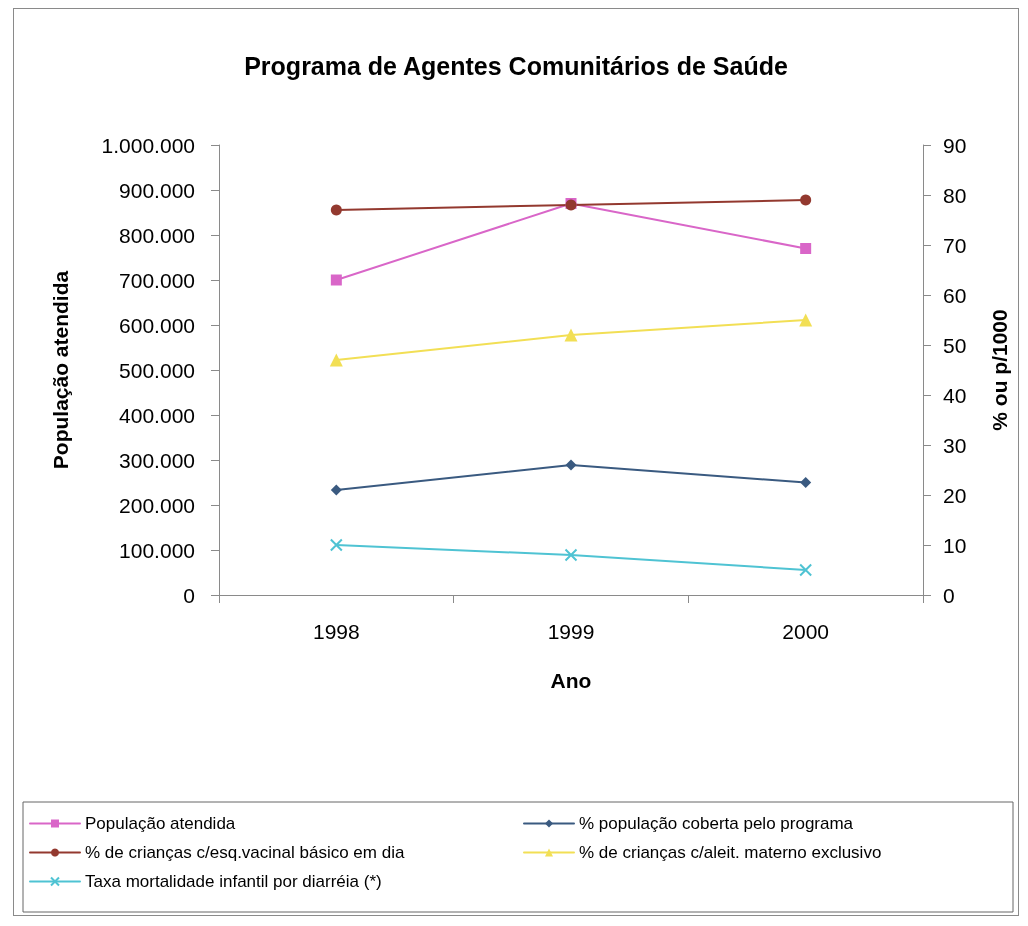 This screenshot has width=1028, height=926. Describe the element at coordinates (730, 852) in the screenshot. I see `legend-label: % de crianças c/aleit. materno exclusivo` at that location.